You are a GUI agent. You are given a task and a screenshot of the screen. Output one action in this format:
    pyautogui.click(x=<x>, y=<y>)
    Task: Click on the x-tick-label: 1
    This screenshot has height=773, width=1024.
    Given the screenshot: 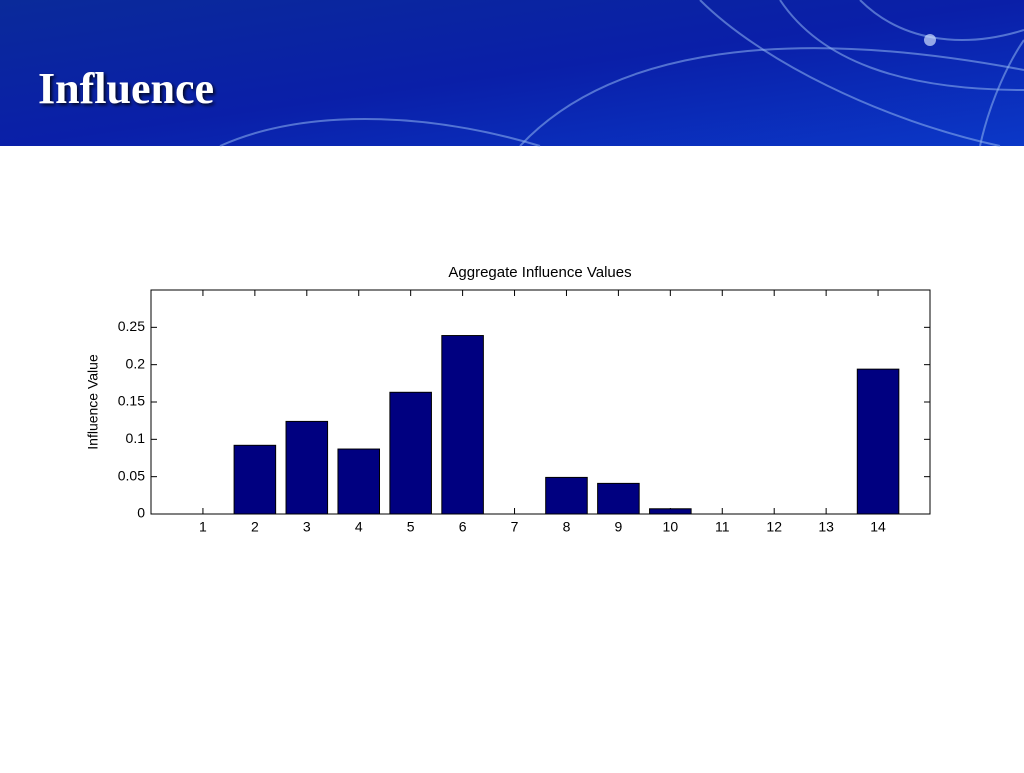 What is the action you would take?
    pyautogui.click(x=203, y=527)
    